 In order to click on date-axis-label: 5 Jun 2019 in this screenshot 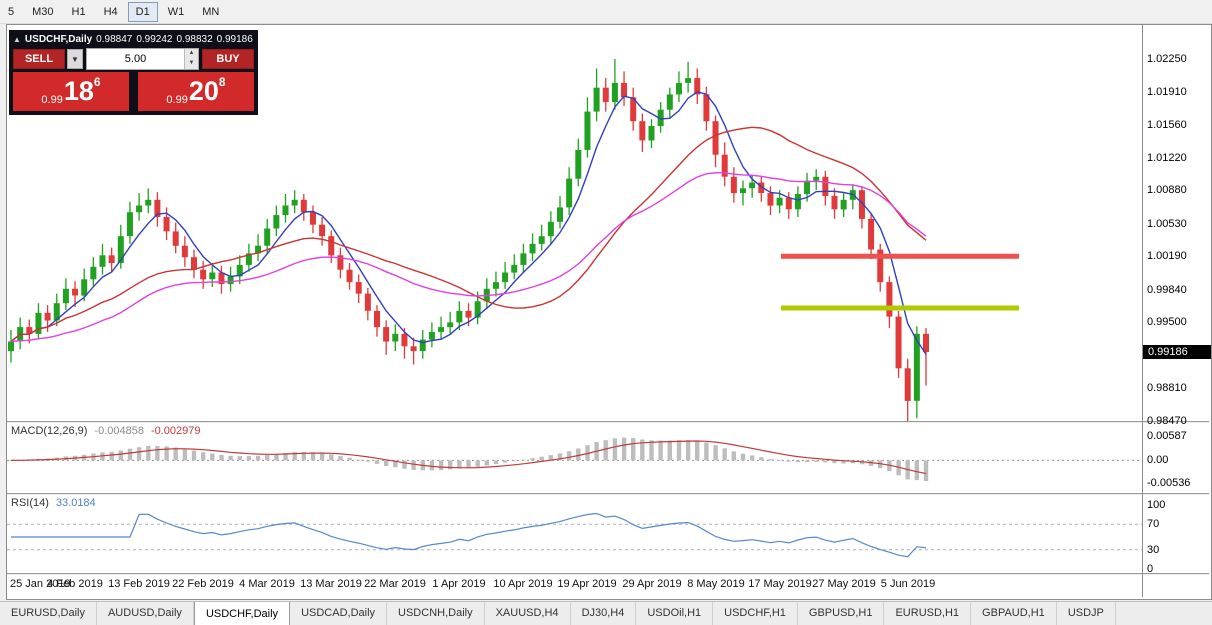, I will do `click(908, 584)`.